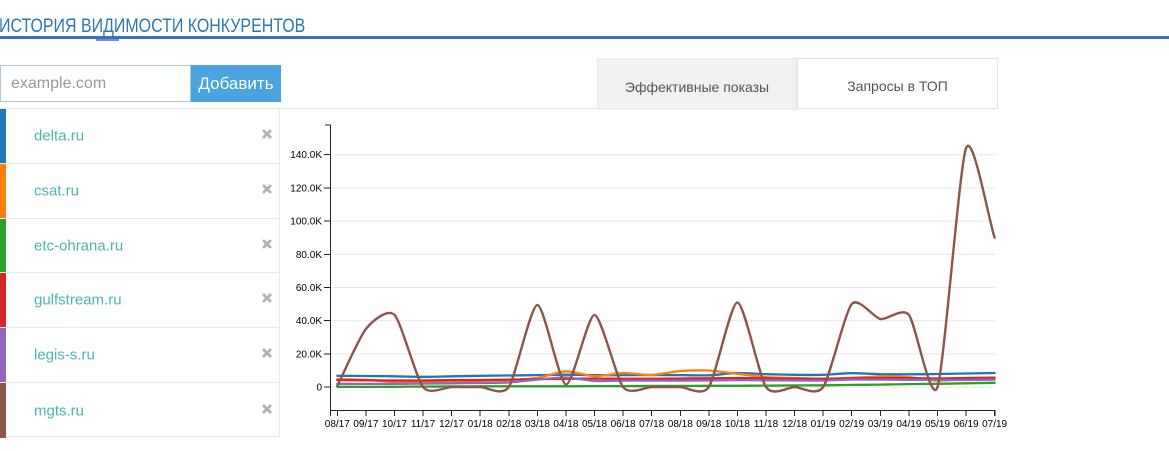 The height and width of the screenshot is (451, 1169). I want to click on svg-text: 0, so click(319, 388).